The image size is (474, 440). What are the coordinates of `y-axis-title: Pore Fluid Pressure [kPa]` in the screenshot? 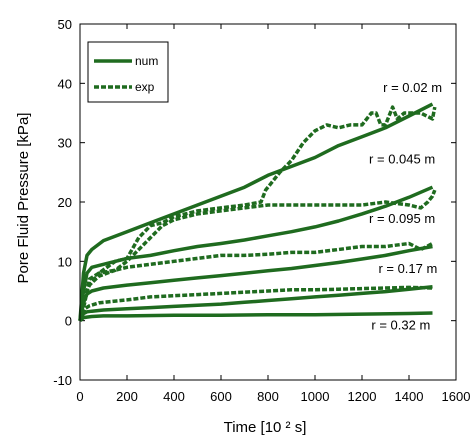 It's located at (23, 198).